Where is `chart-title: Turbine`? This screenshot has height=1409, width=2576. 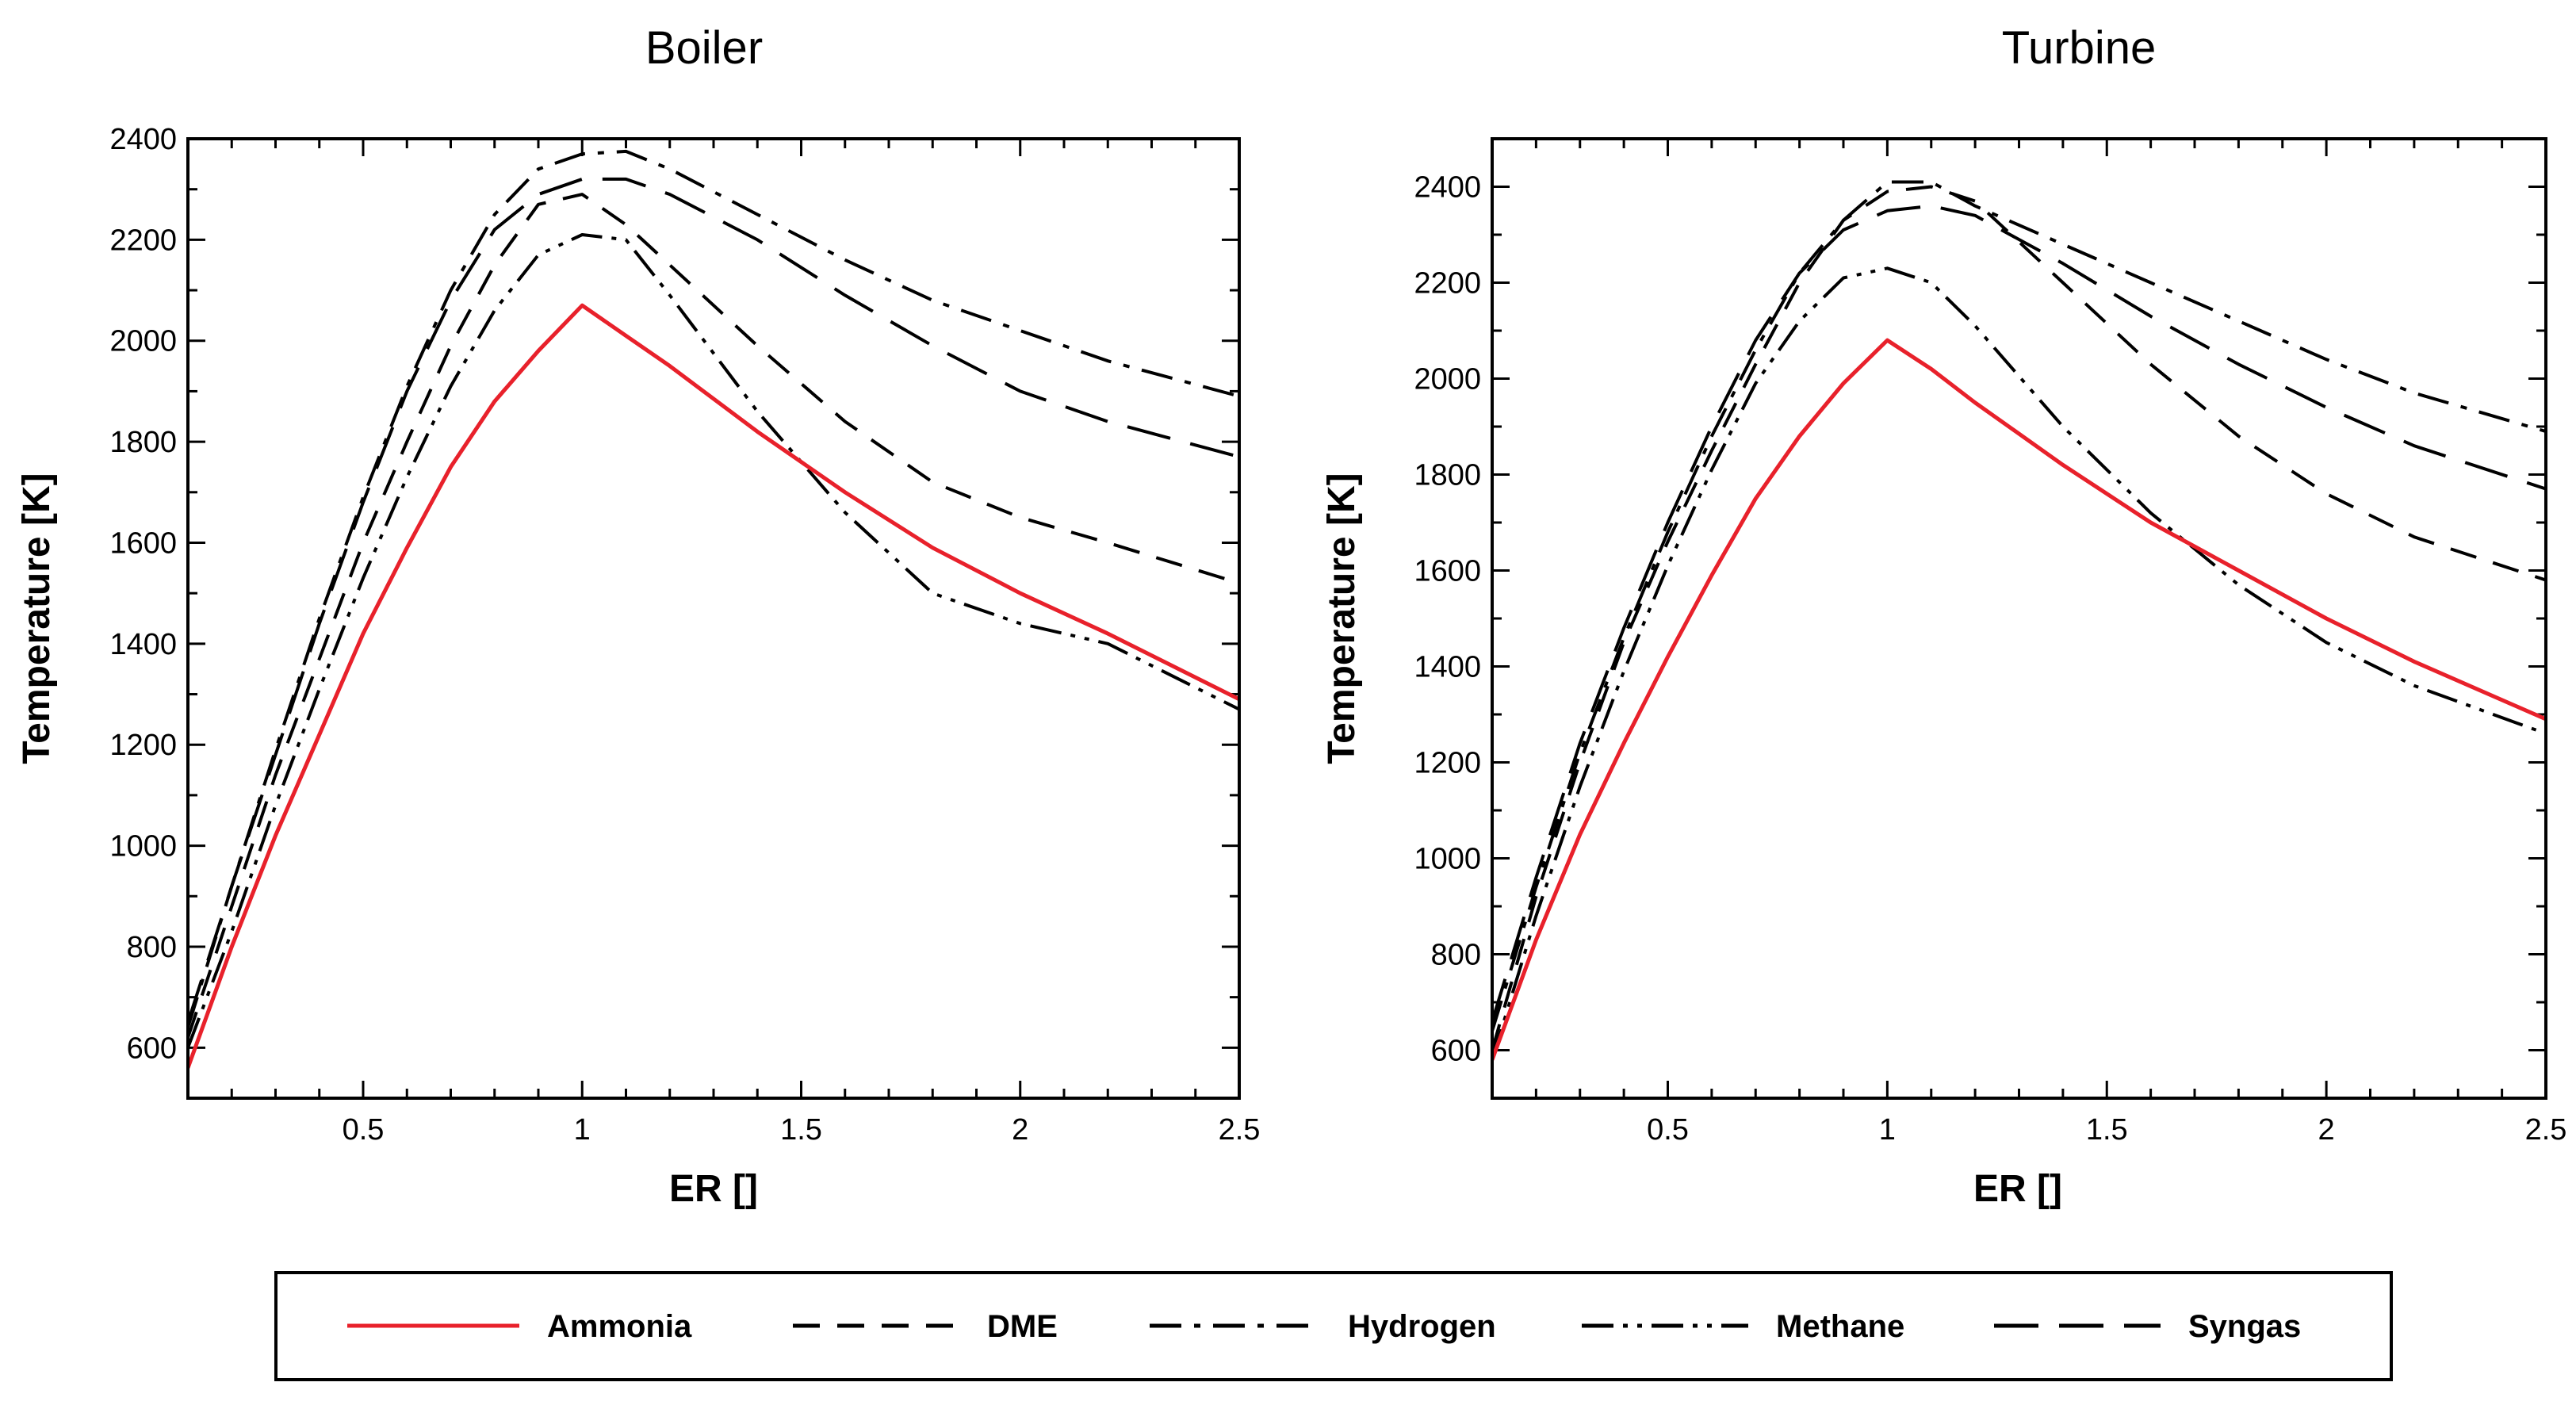
chart-title: Turbine is located at coordinates (2079, 48).